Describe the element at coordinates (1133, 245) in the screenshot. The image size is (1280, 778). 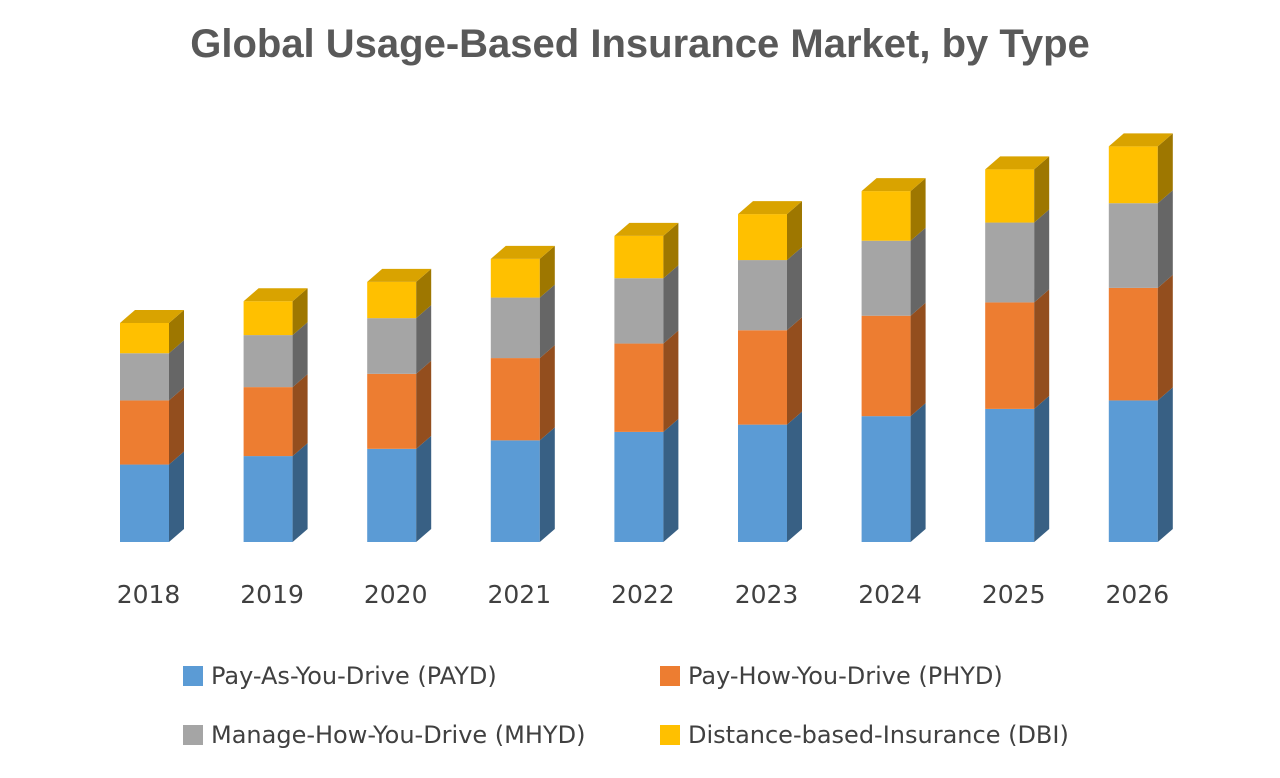
I see `bar-2026-manage-how-you-drive-mhyd-front` at that location.